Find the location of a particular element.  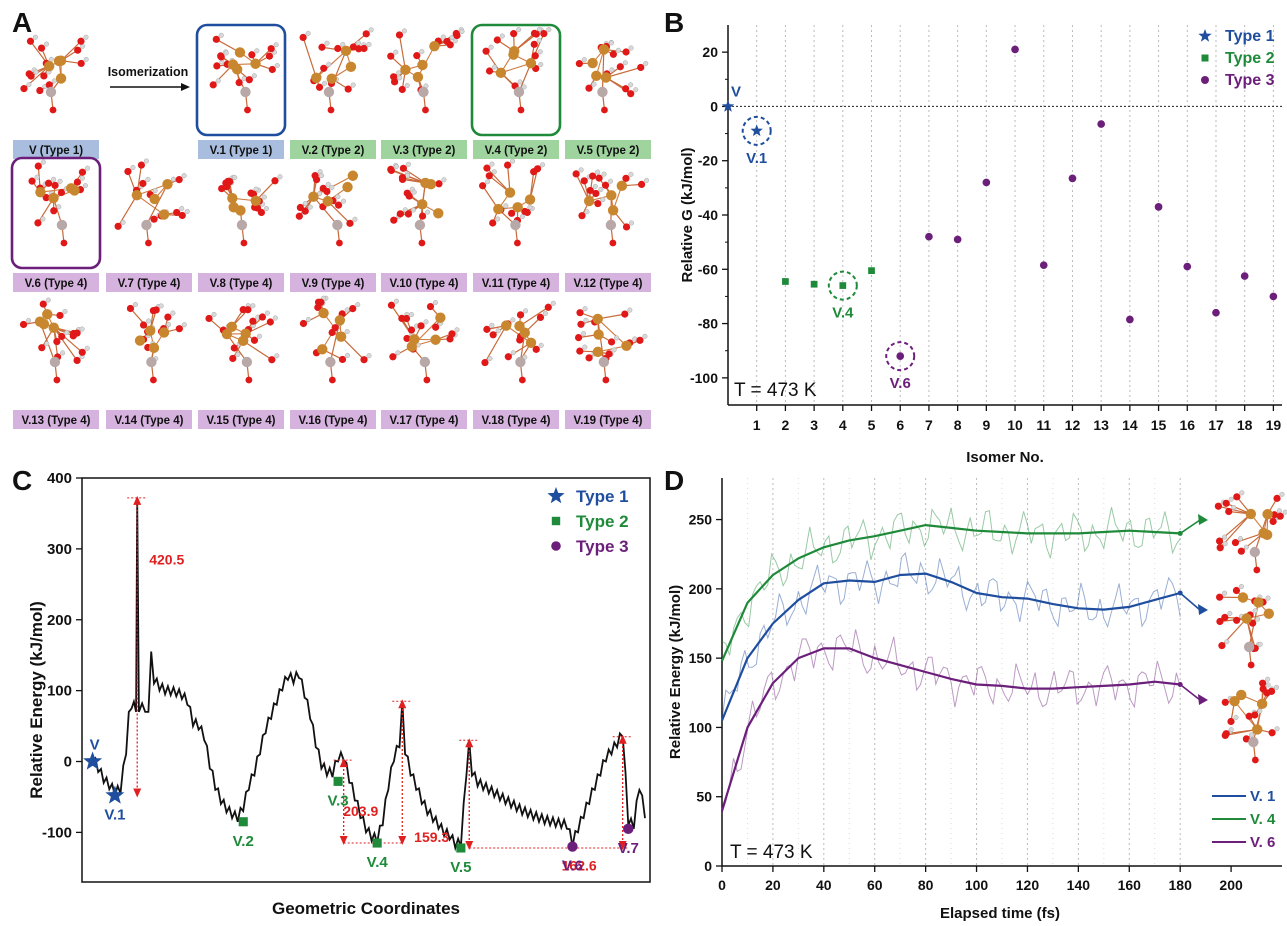

barrier-arrow-icon is located at coordinates (402, 841).